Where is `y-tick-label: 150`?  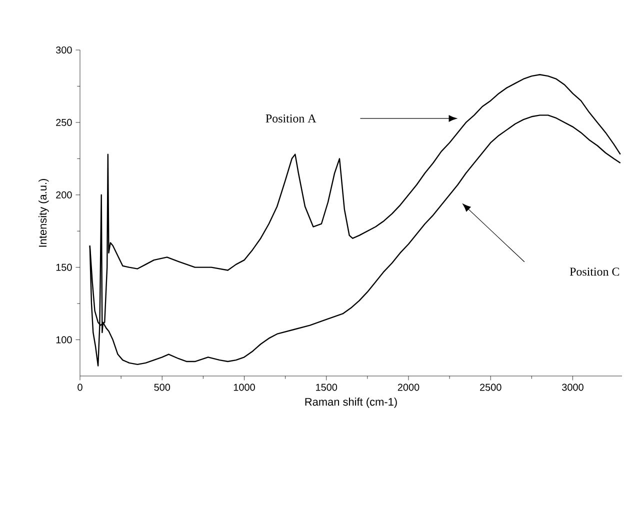
y-tick-label: 150 is located at coordinates (64, 267).